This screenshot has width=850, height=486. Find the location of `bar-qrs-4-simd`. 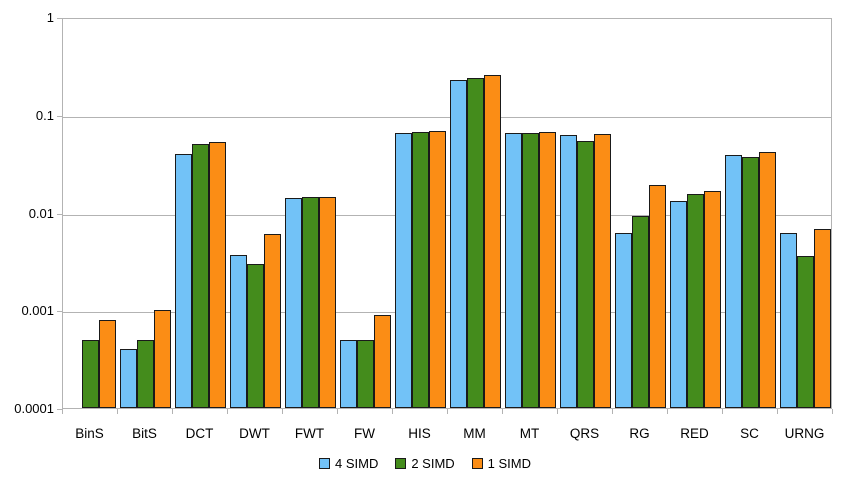

bar-qrs-4-simd is located at coordinates (568, 271).